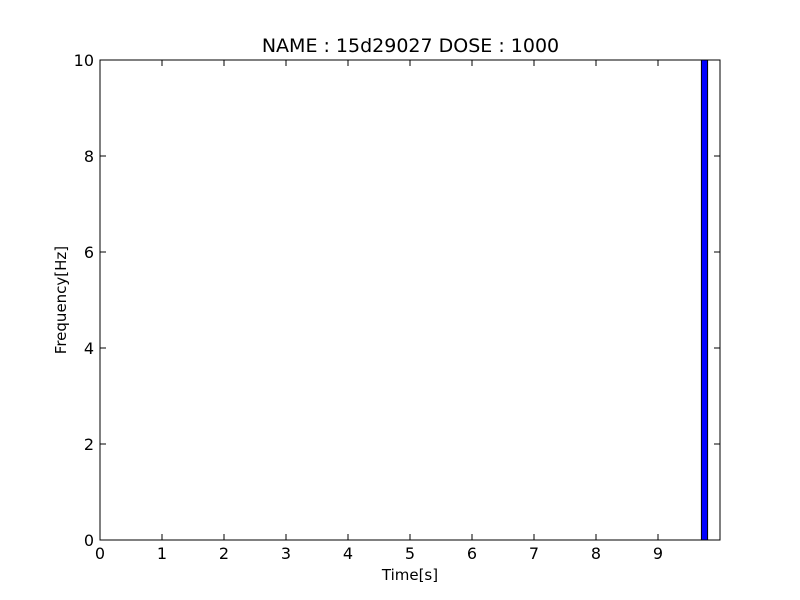 The image size is (800, 600). Describe the element at coordinates (472, 553) in the screenshot. I see `x-tick-label: 6` at that location.